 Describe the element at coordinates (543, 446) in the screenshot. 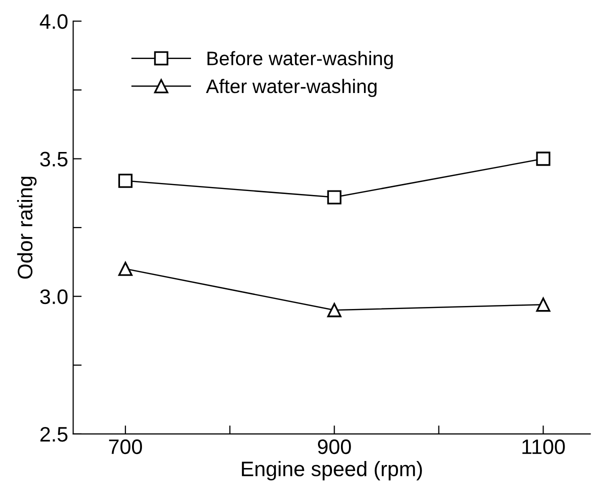

I see `x-tick-label: 1100` at that location.